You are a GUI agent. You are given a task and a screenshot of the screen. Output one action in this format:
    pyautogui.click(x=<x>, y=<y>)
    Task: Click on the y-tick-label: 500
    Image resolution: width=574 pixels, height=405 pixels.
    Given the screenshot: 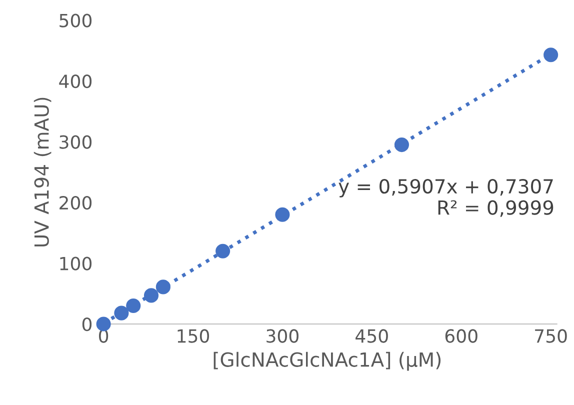 What is the action you would take?
    pyautogui.click(x=76, y=21)
    